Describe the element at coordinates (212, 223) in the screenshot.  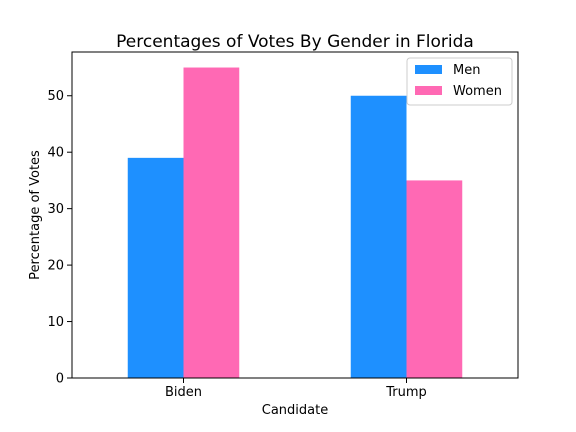
I see `bar-women-biden` at that location.